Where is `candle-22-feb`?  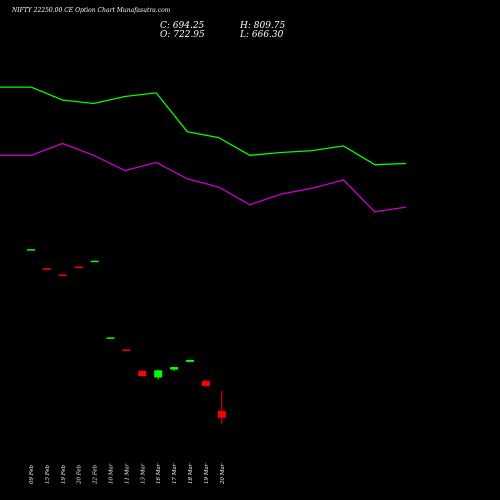
candle-22-feb is located at coordinates (94, 261).